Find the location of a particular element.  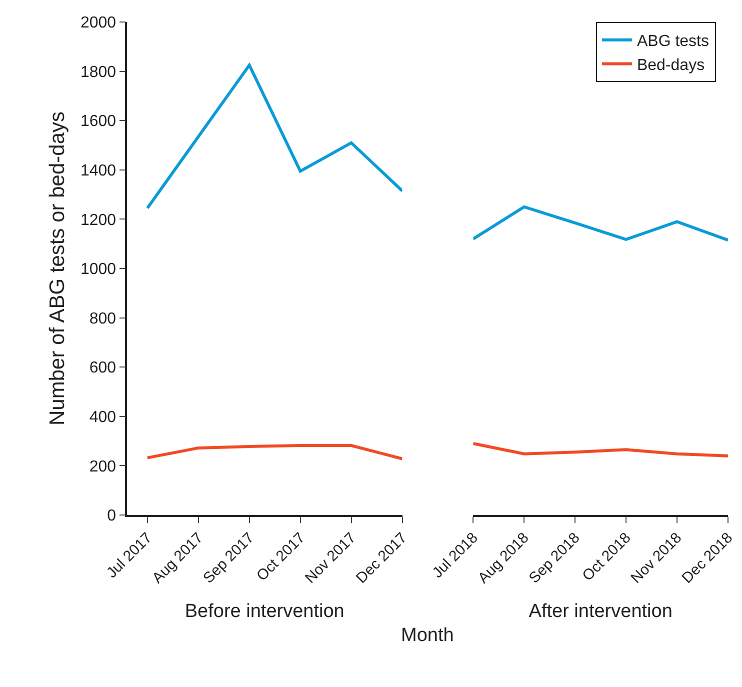

y-tick-label: 200 is located at coordinates (102, 467).